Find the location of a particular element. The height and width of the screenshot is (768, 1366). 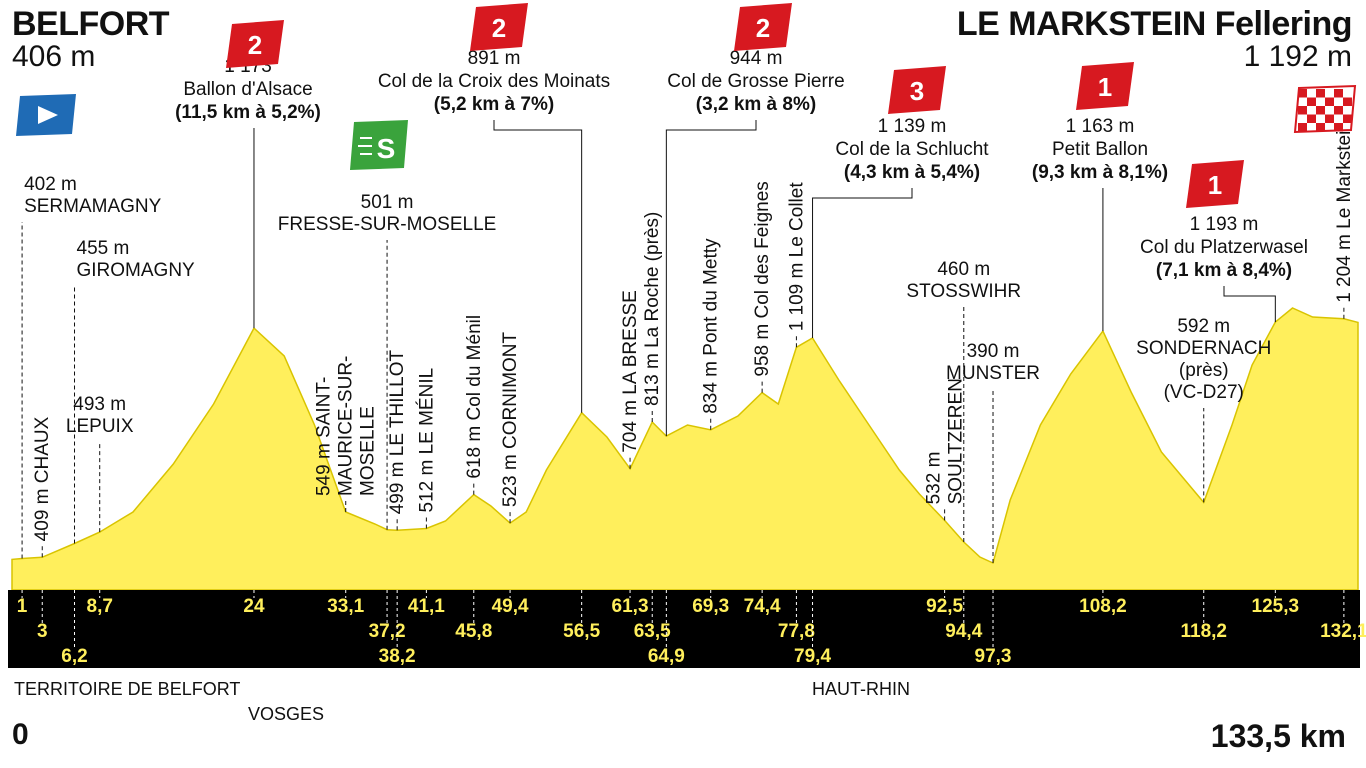

place-label: GIROMAGNY is located at coordinates (136, 270).